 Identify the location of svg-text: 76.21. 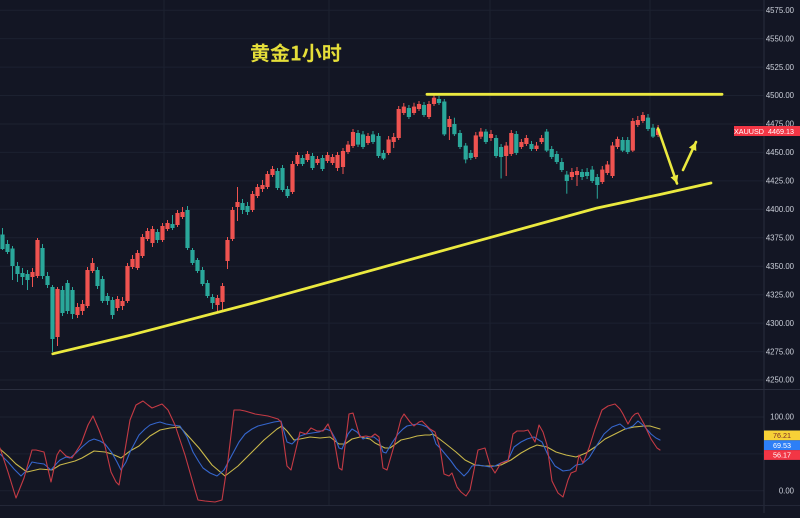
(782, 435).